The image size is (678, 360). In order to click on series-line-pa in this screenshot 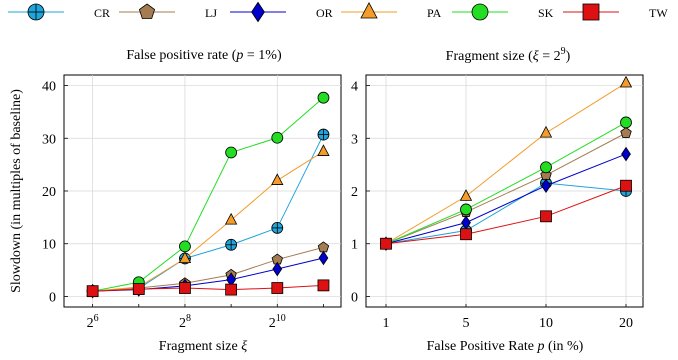, I will do `click(208, 221)`.